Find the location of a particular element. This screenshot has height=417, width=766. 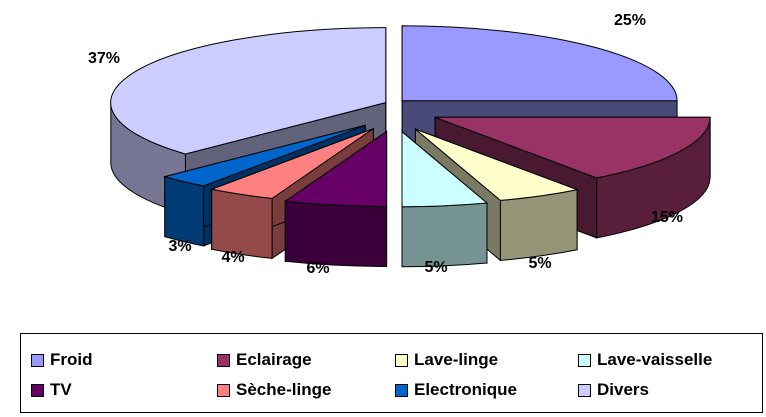

legend-label-electronique: Electronique is located at coordinates (465, 389).